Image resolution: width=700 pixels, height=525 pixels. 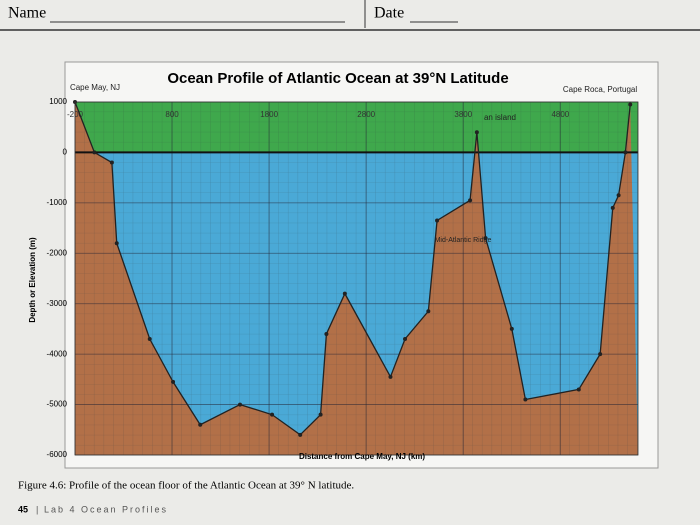 What do you see at coordinates (463, 240) in the screenshot?
I see `annotation: Mid-Atlantic Ridge` at bounding box center [463, 240].